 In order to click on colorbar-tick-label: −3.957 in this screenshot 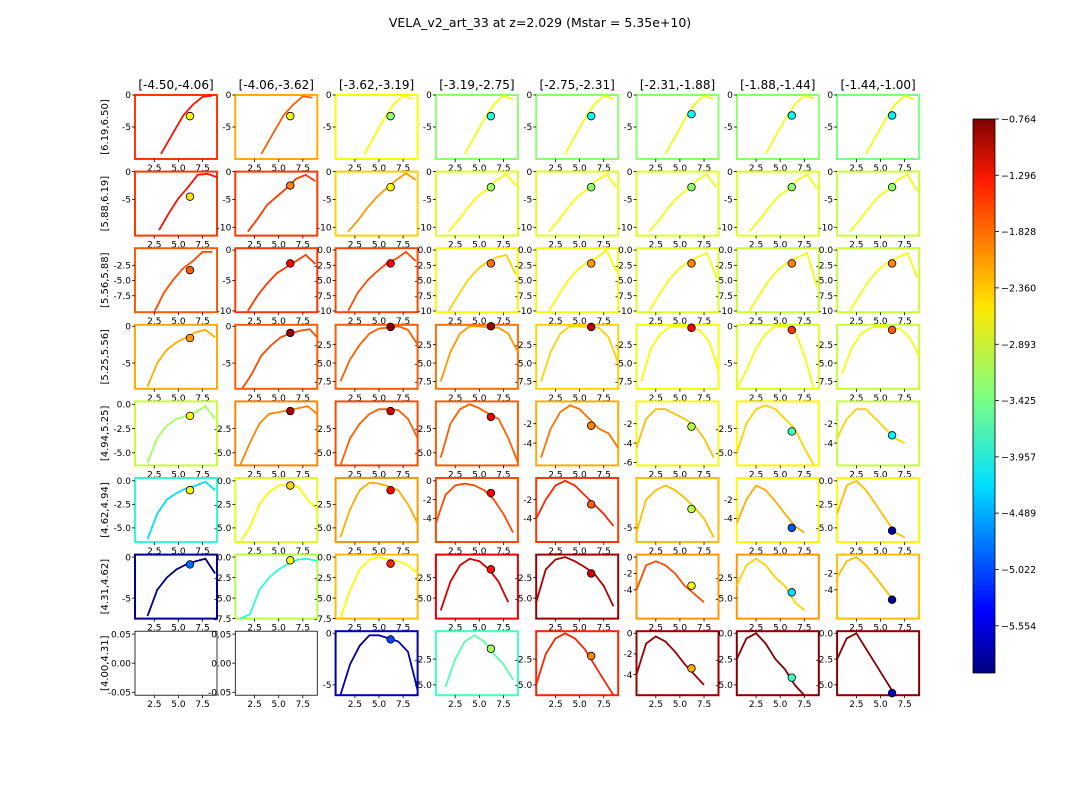, I will do `click(1018, 457)`.